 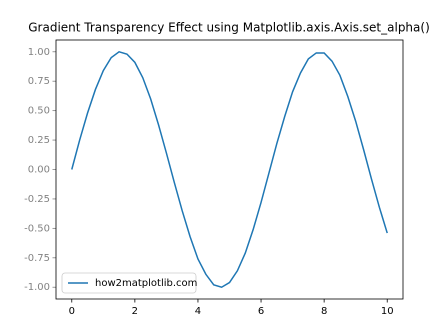 I want to click on y-tick-label: -0.75, so click(x=37, y=258).